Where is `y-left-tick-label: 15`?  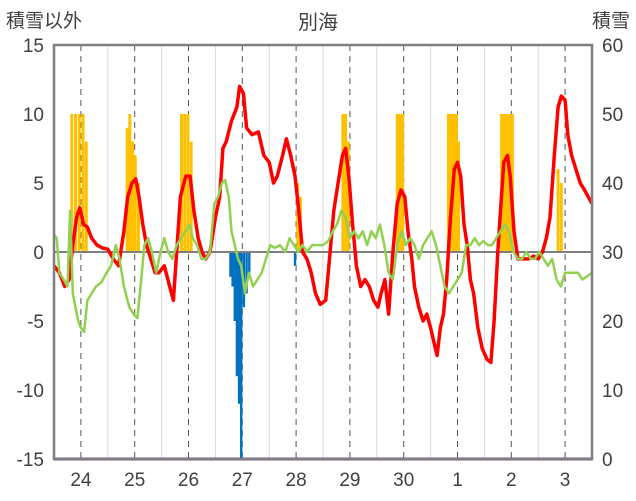
y-left-tick-label: 15 is located at coordinates (33, 46).